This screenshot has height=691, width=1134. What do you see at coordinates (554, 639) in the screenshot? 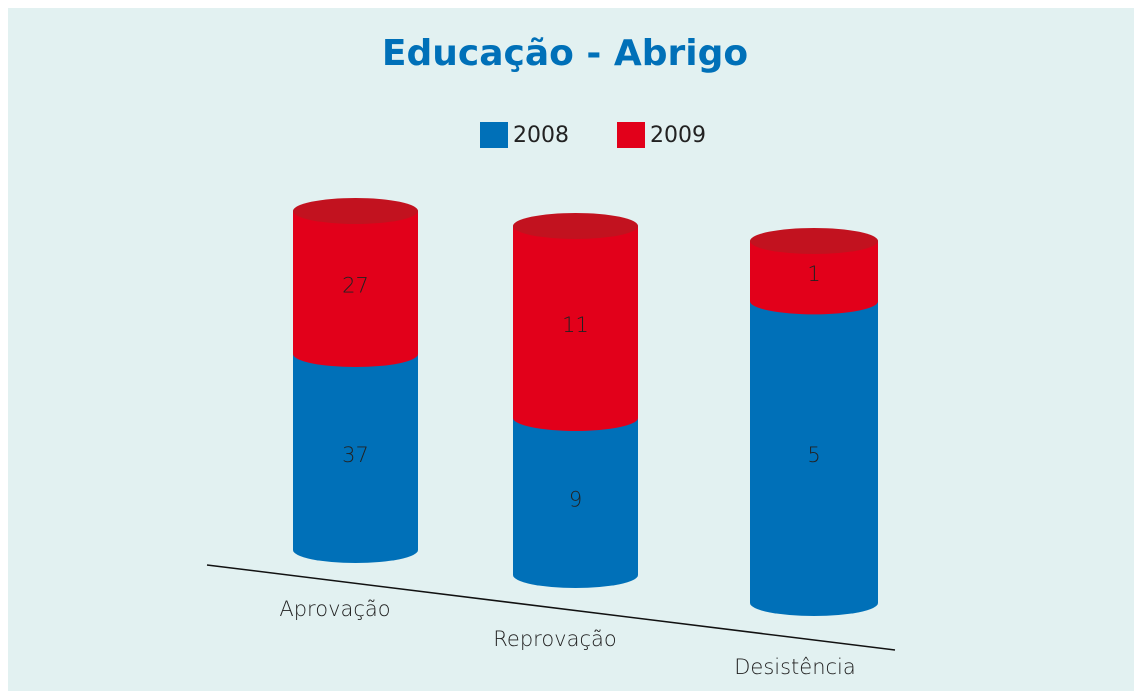
I see `x-tick-label: Reprovação` at bounding box center [554, 639].